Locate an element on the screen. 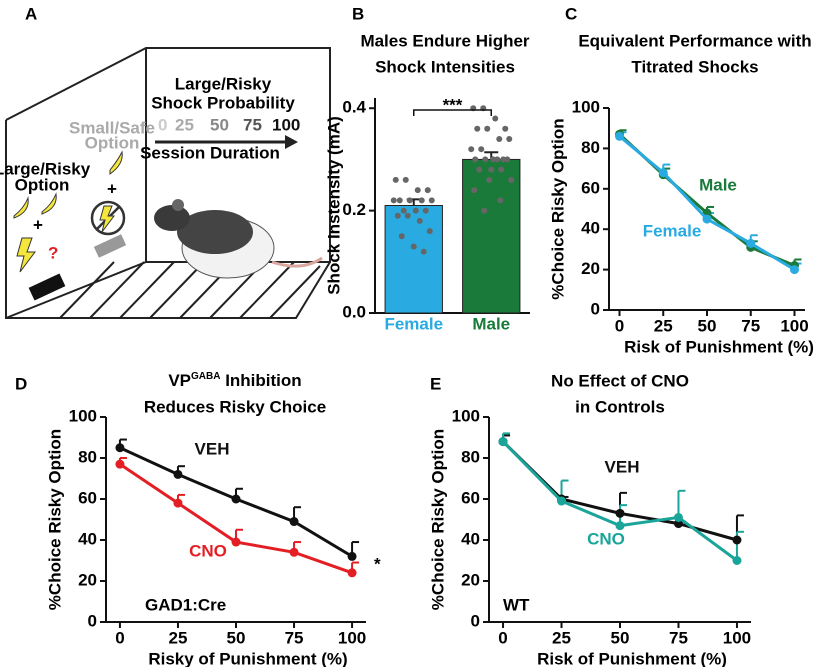 The image size is (837, 672). y-tick-label: 100 is located at coordinates (466, 415).